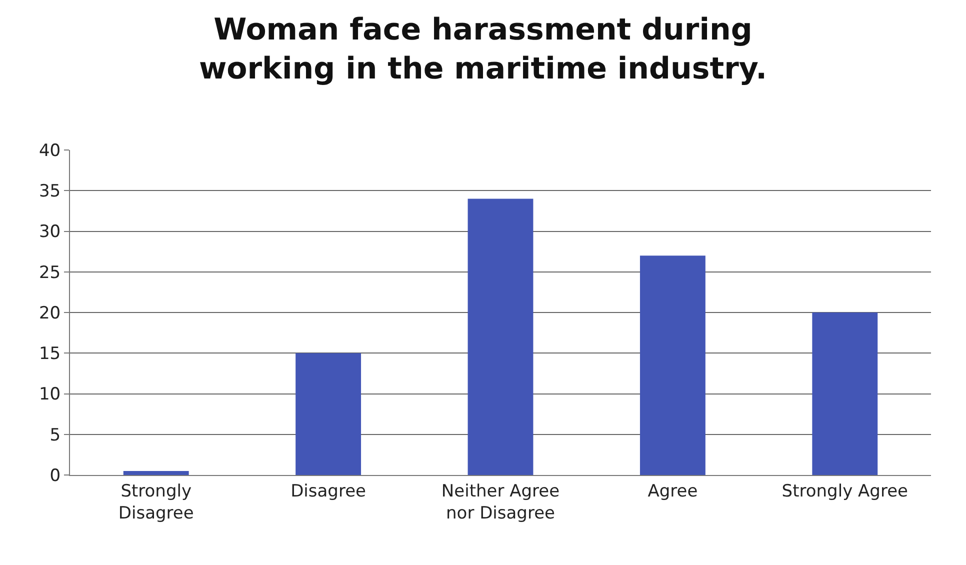 This screenshot has width=966, height=565. What do you see at coordinates (483, 49) in the screenshot?
I see `chart-title: Woman face harassment during working in the maritime industry.` at bounding box center [483, 49].